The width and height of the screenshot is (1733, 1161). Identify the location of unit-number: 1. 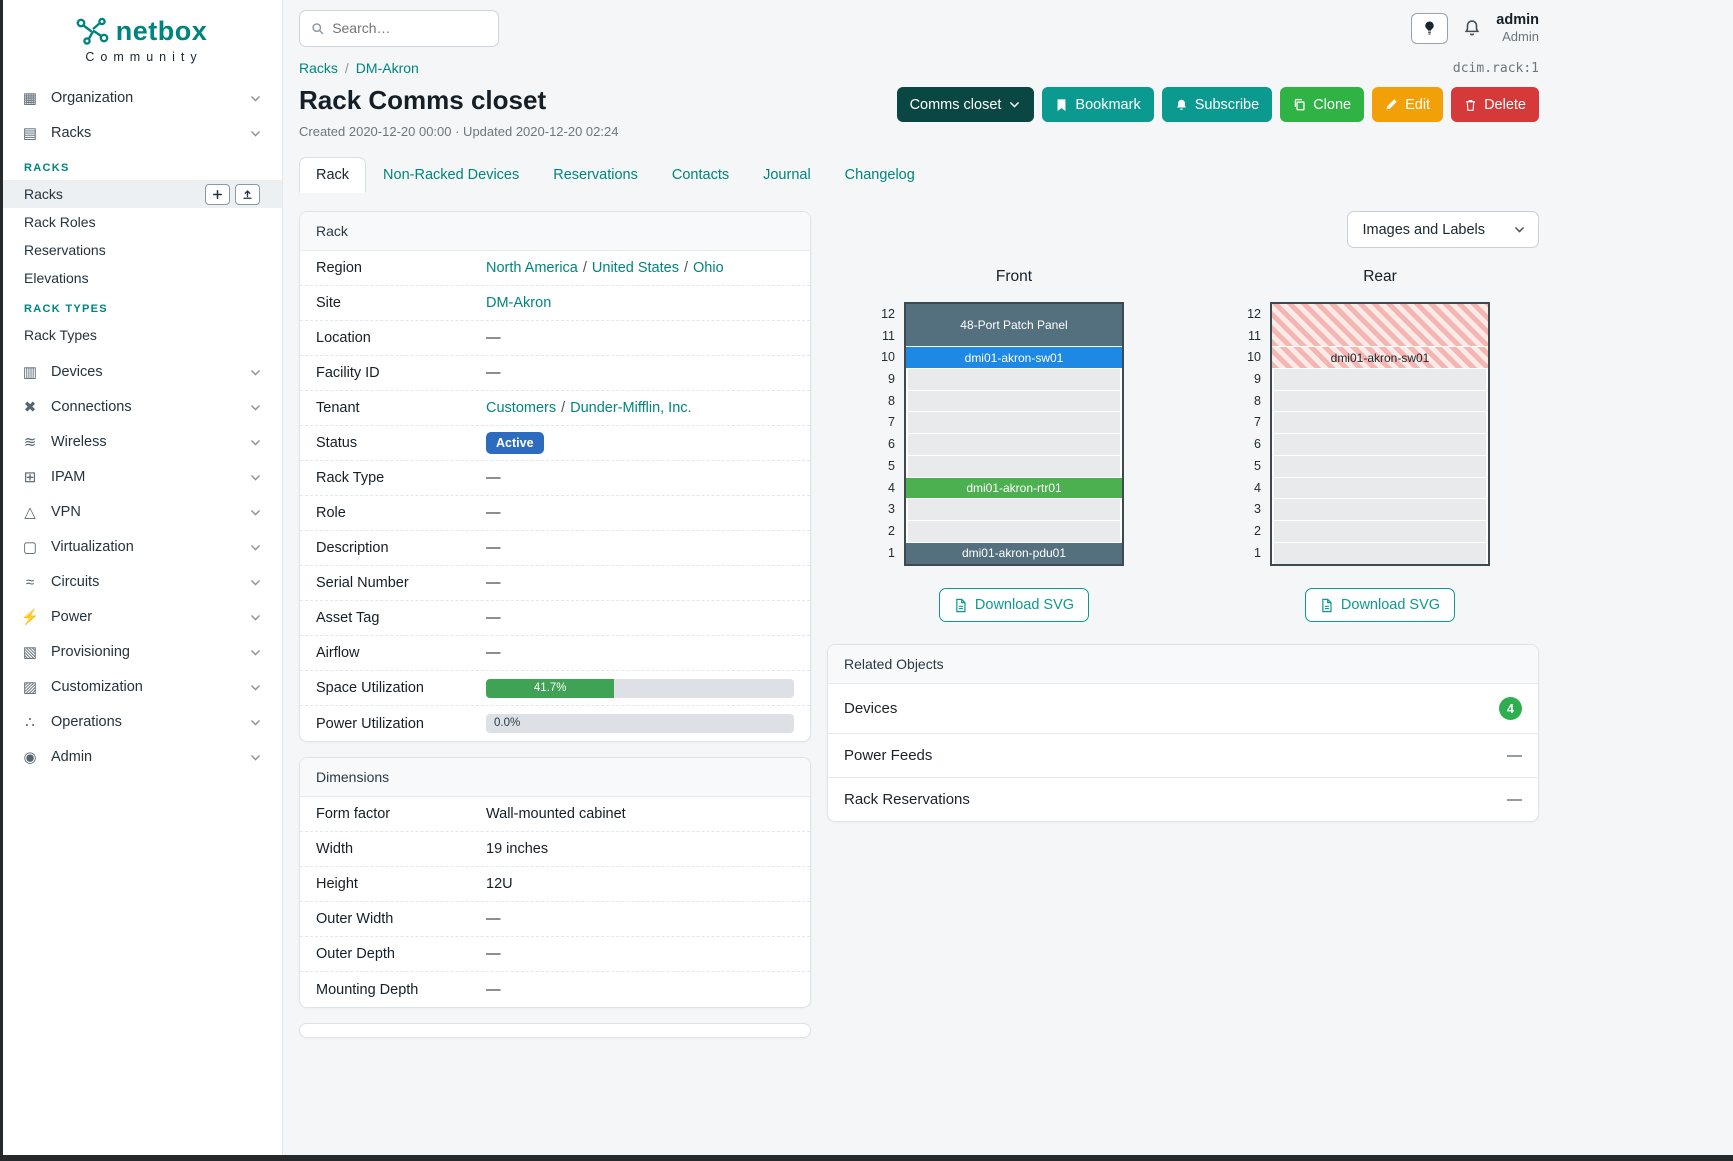
(1257, 552).